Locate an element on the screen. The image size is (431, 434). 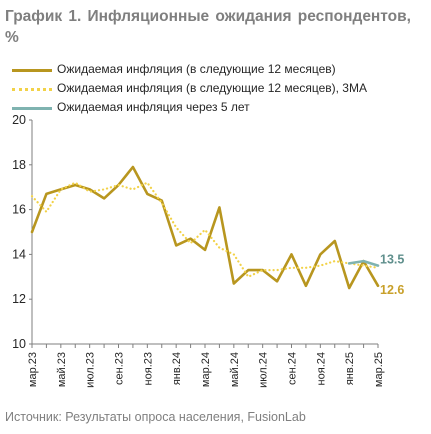
x-tick-label: янв.24 is located at coordinates (177, 368).